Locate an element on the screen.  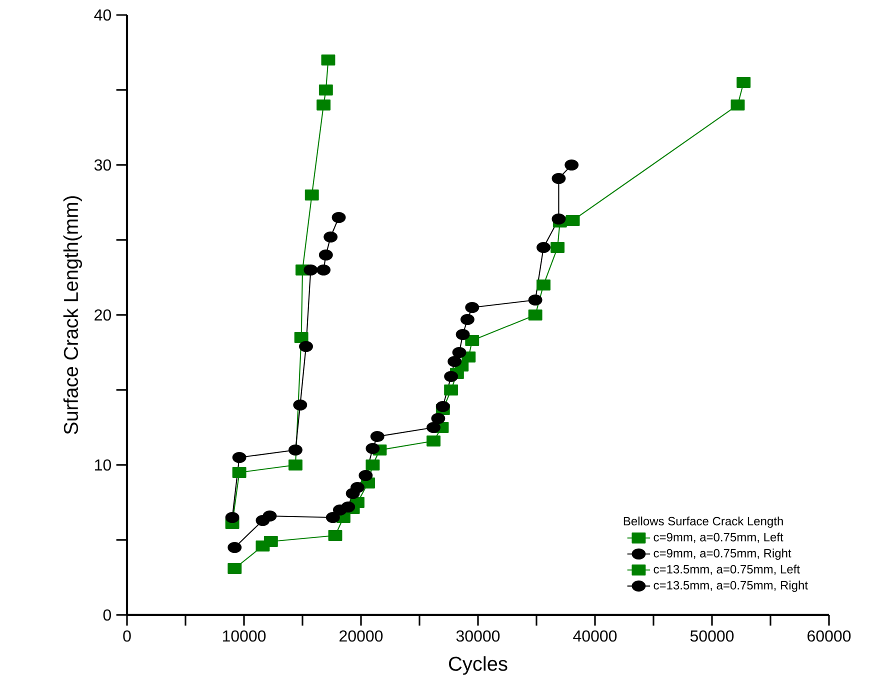
legend-label: c=9mm, a=0.75mm, Right is located at coordinates (723, 554).